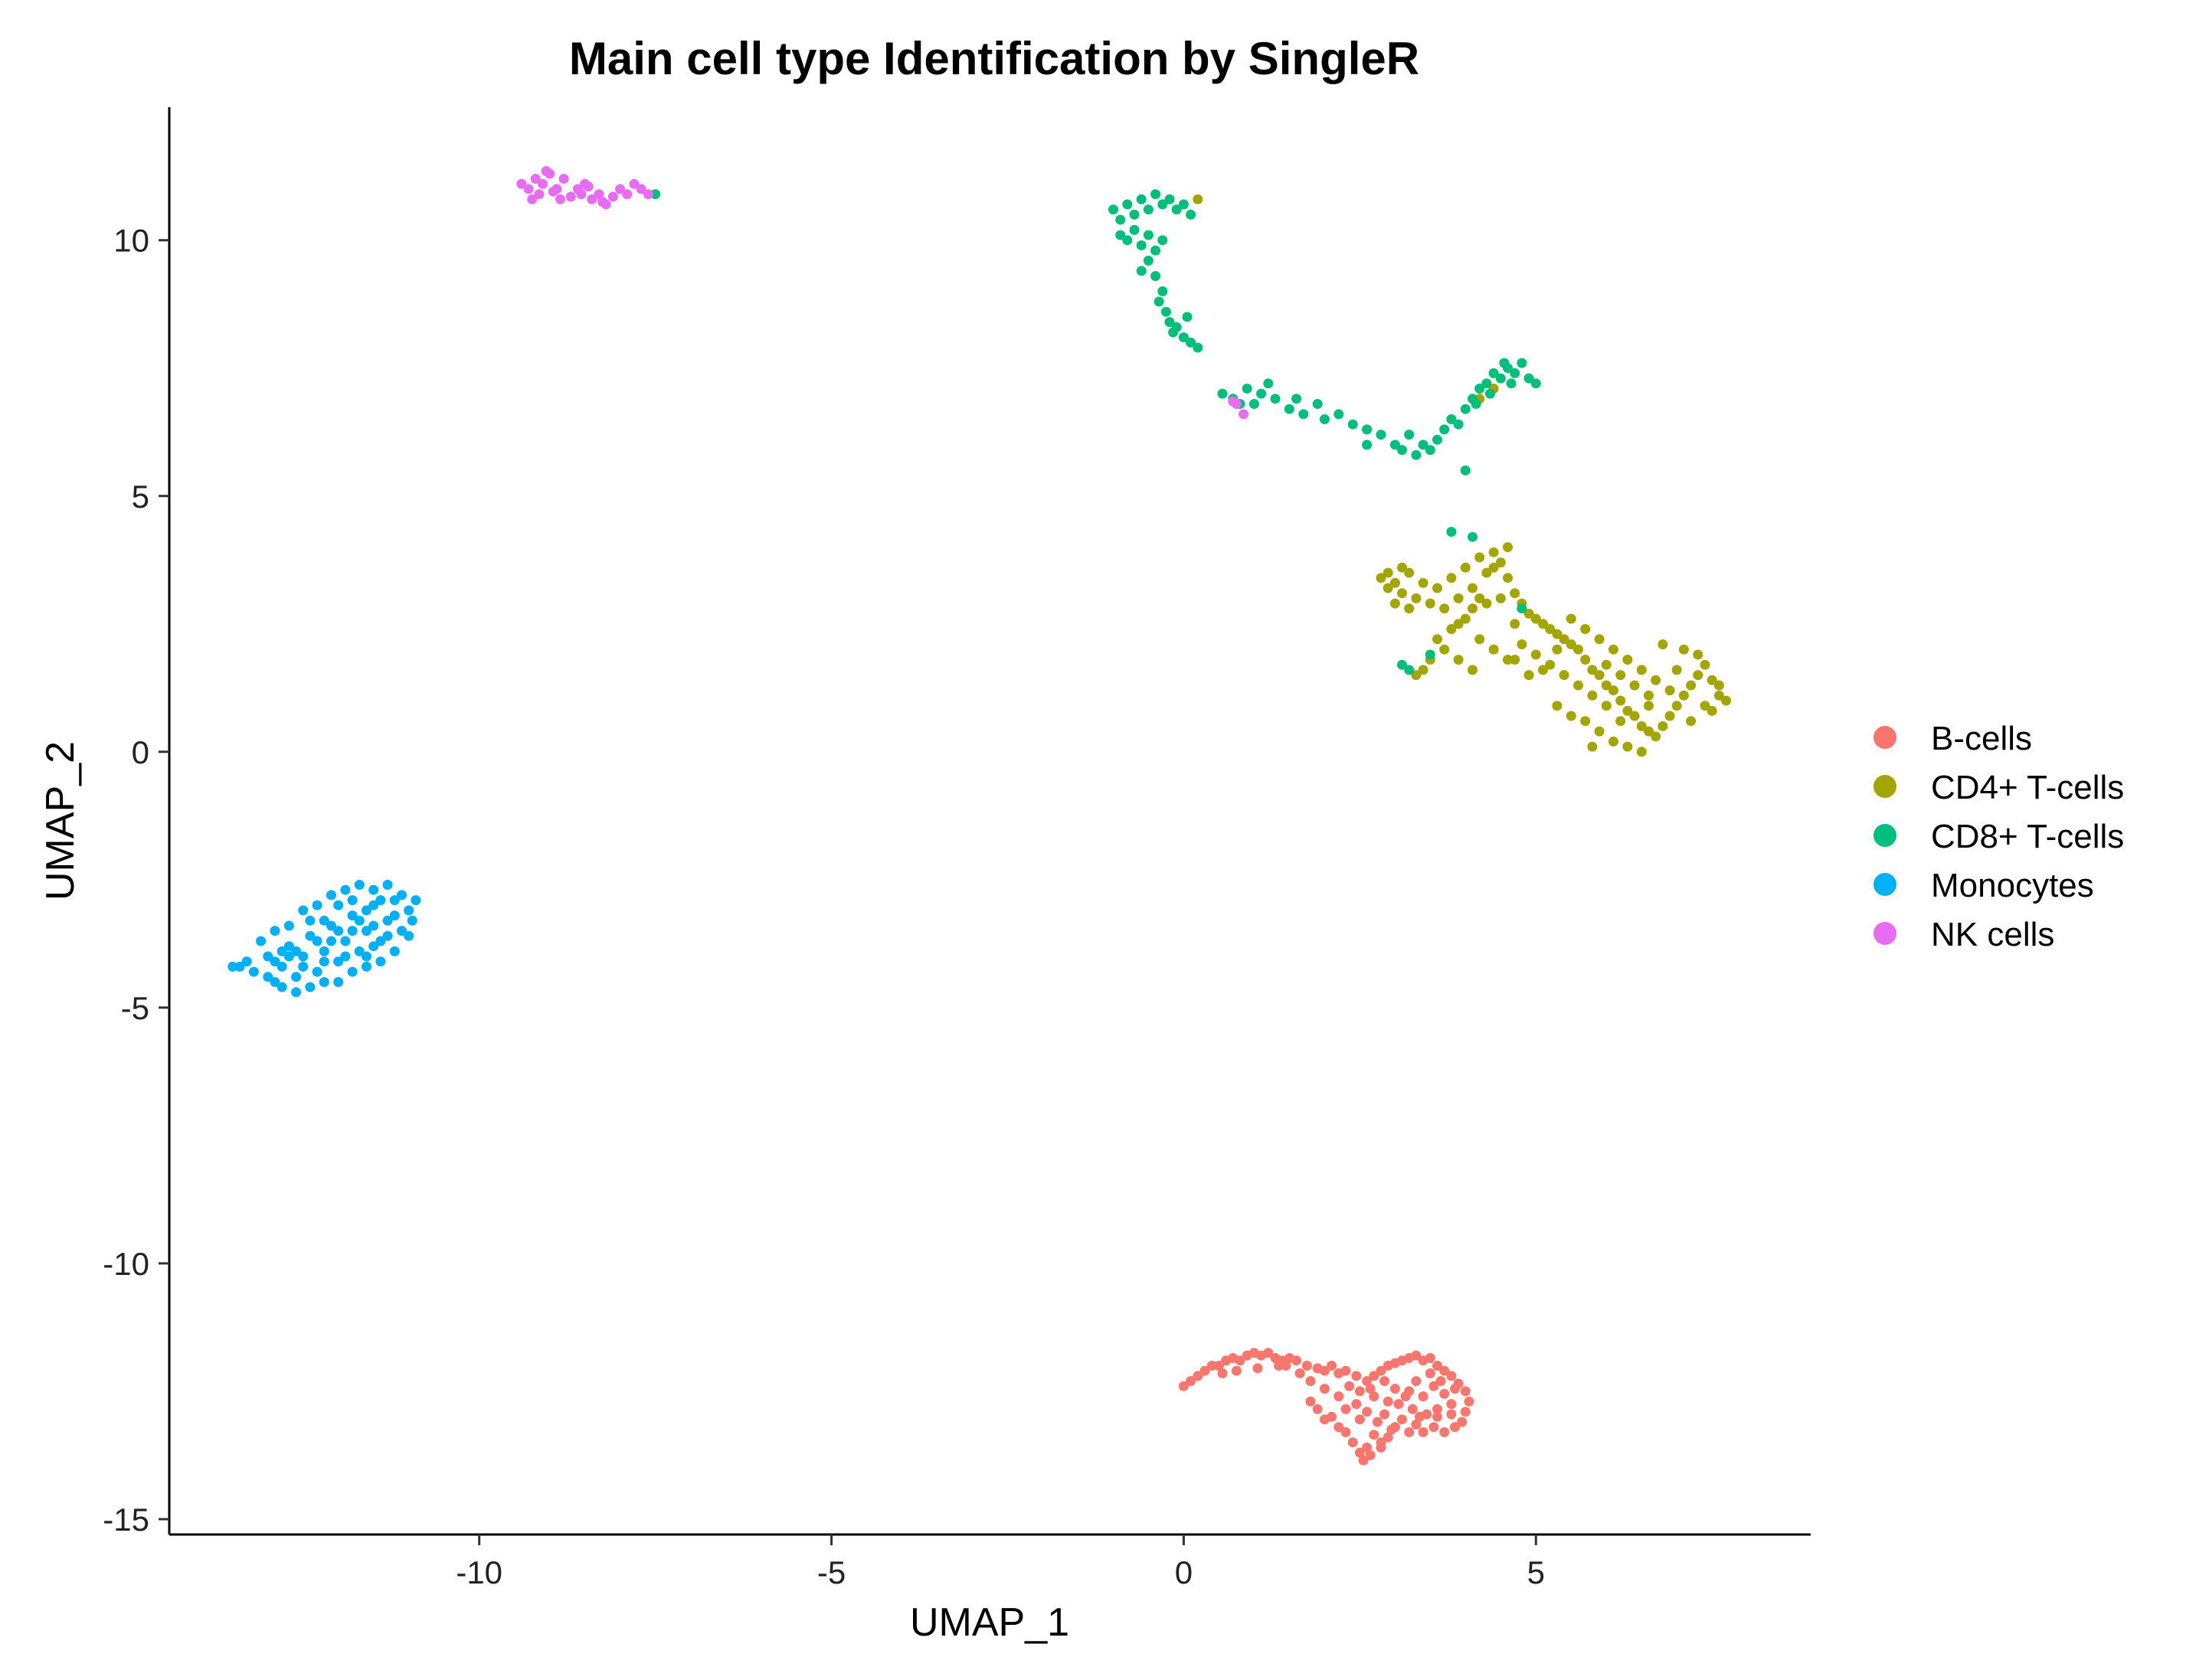 This screenshot has width=2186, height=1680. I want to click on x-tick-label: 5, so click(1536, 1572).